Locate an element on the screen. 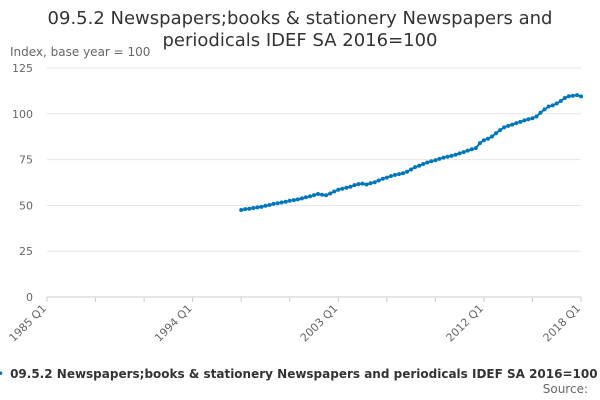 The image size is (600, 400). x-tick-label: 2012 Q1 is located at coordinates (464, 323).